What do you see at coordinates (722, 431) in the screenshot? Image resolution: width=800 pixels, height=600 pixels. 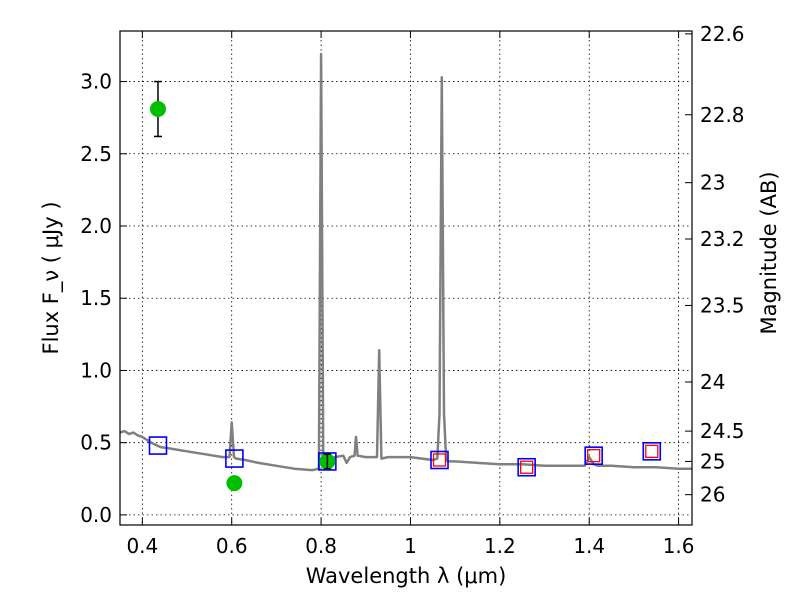 I see `right-y-tick-label: 24.5` at bounding box center [722, 431].